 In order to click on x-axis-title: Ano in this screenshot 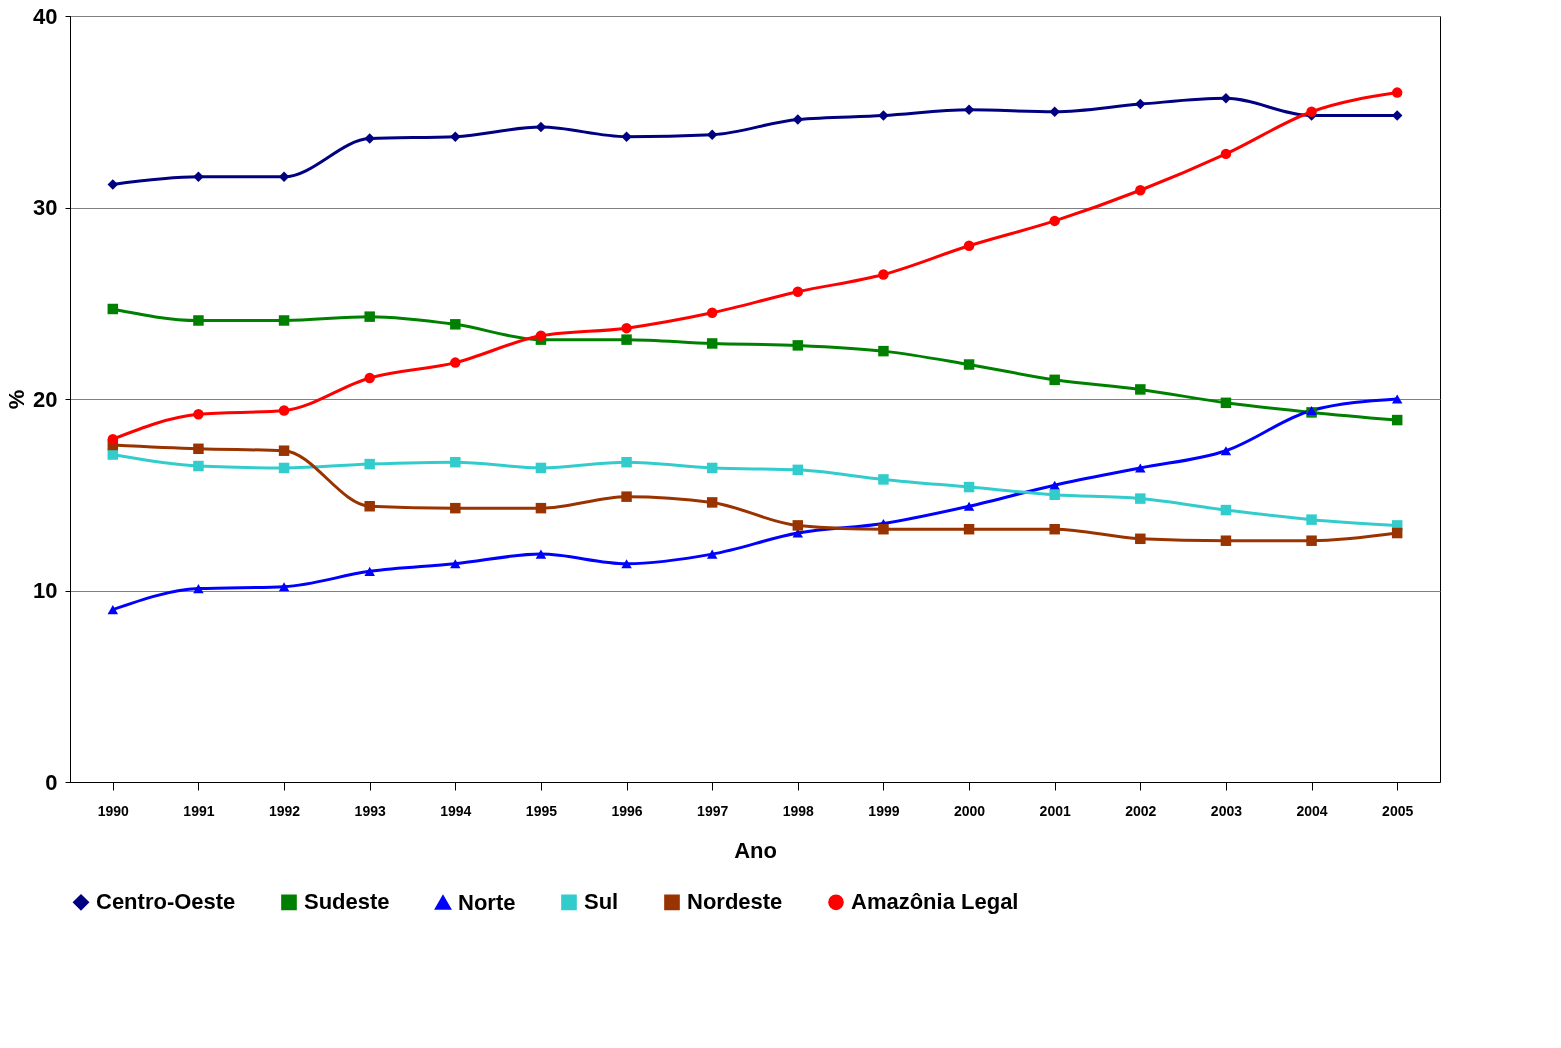, I will do `click(755, 850)`.